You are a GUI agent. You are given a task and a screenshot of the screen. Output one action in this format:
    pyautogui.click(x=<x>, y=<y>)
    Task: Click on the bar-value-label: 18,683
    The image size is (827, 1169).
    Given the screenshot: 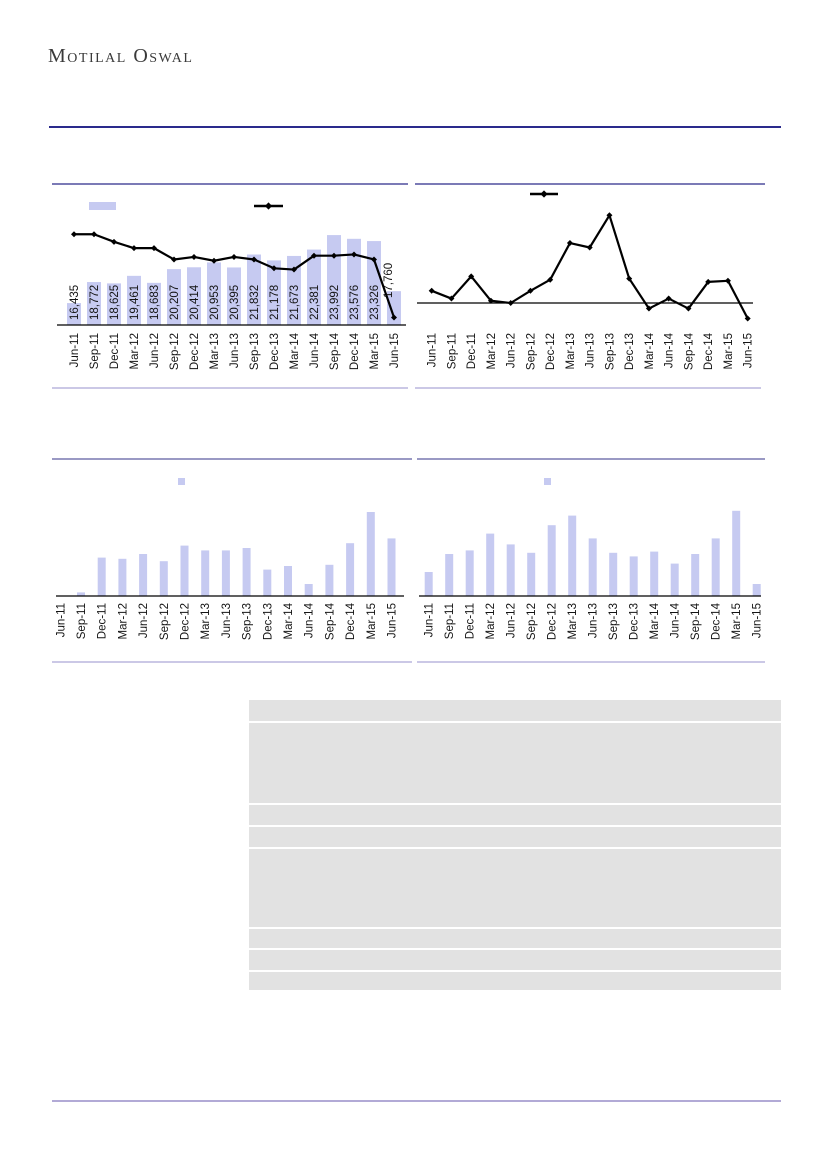 What is the action you would take?
    pyautogui.click(x=155, y=302)
    